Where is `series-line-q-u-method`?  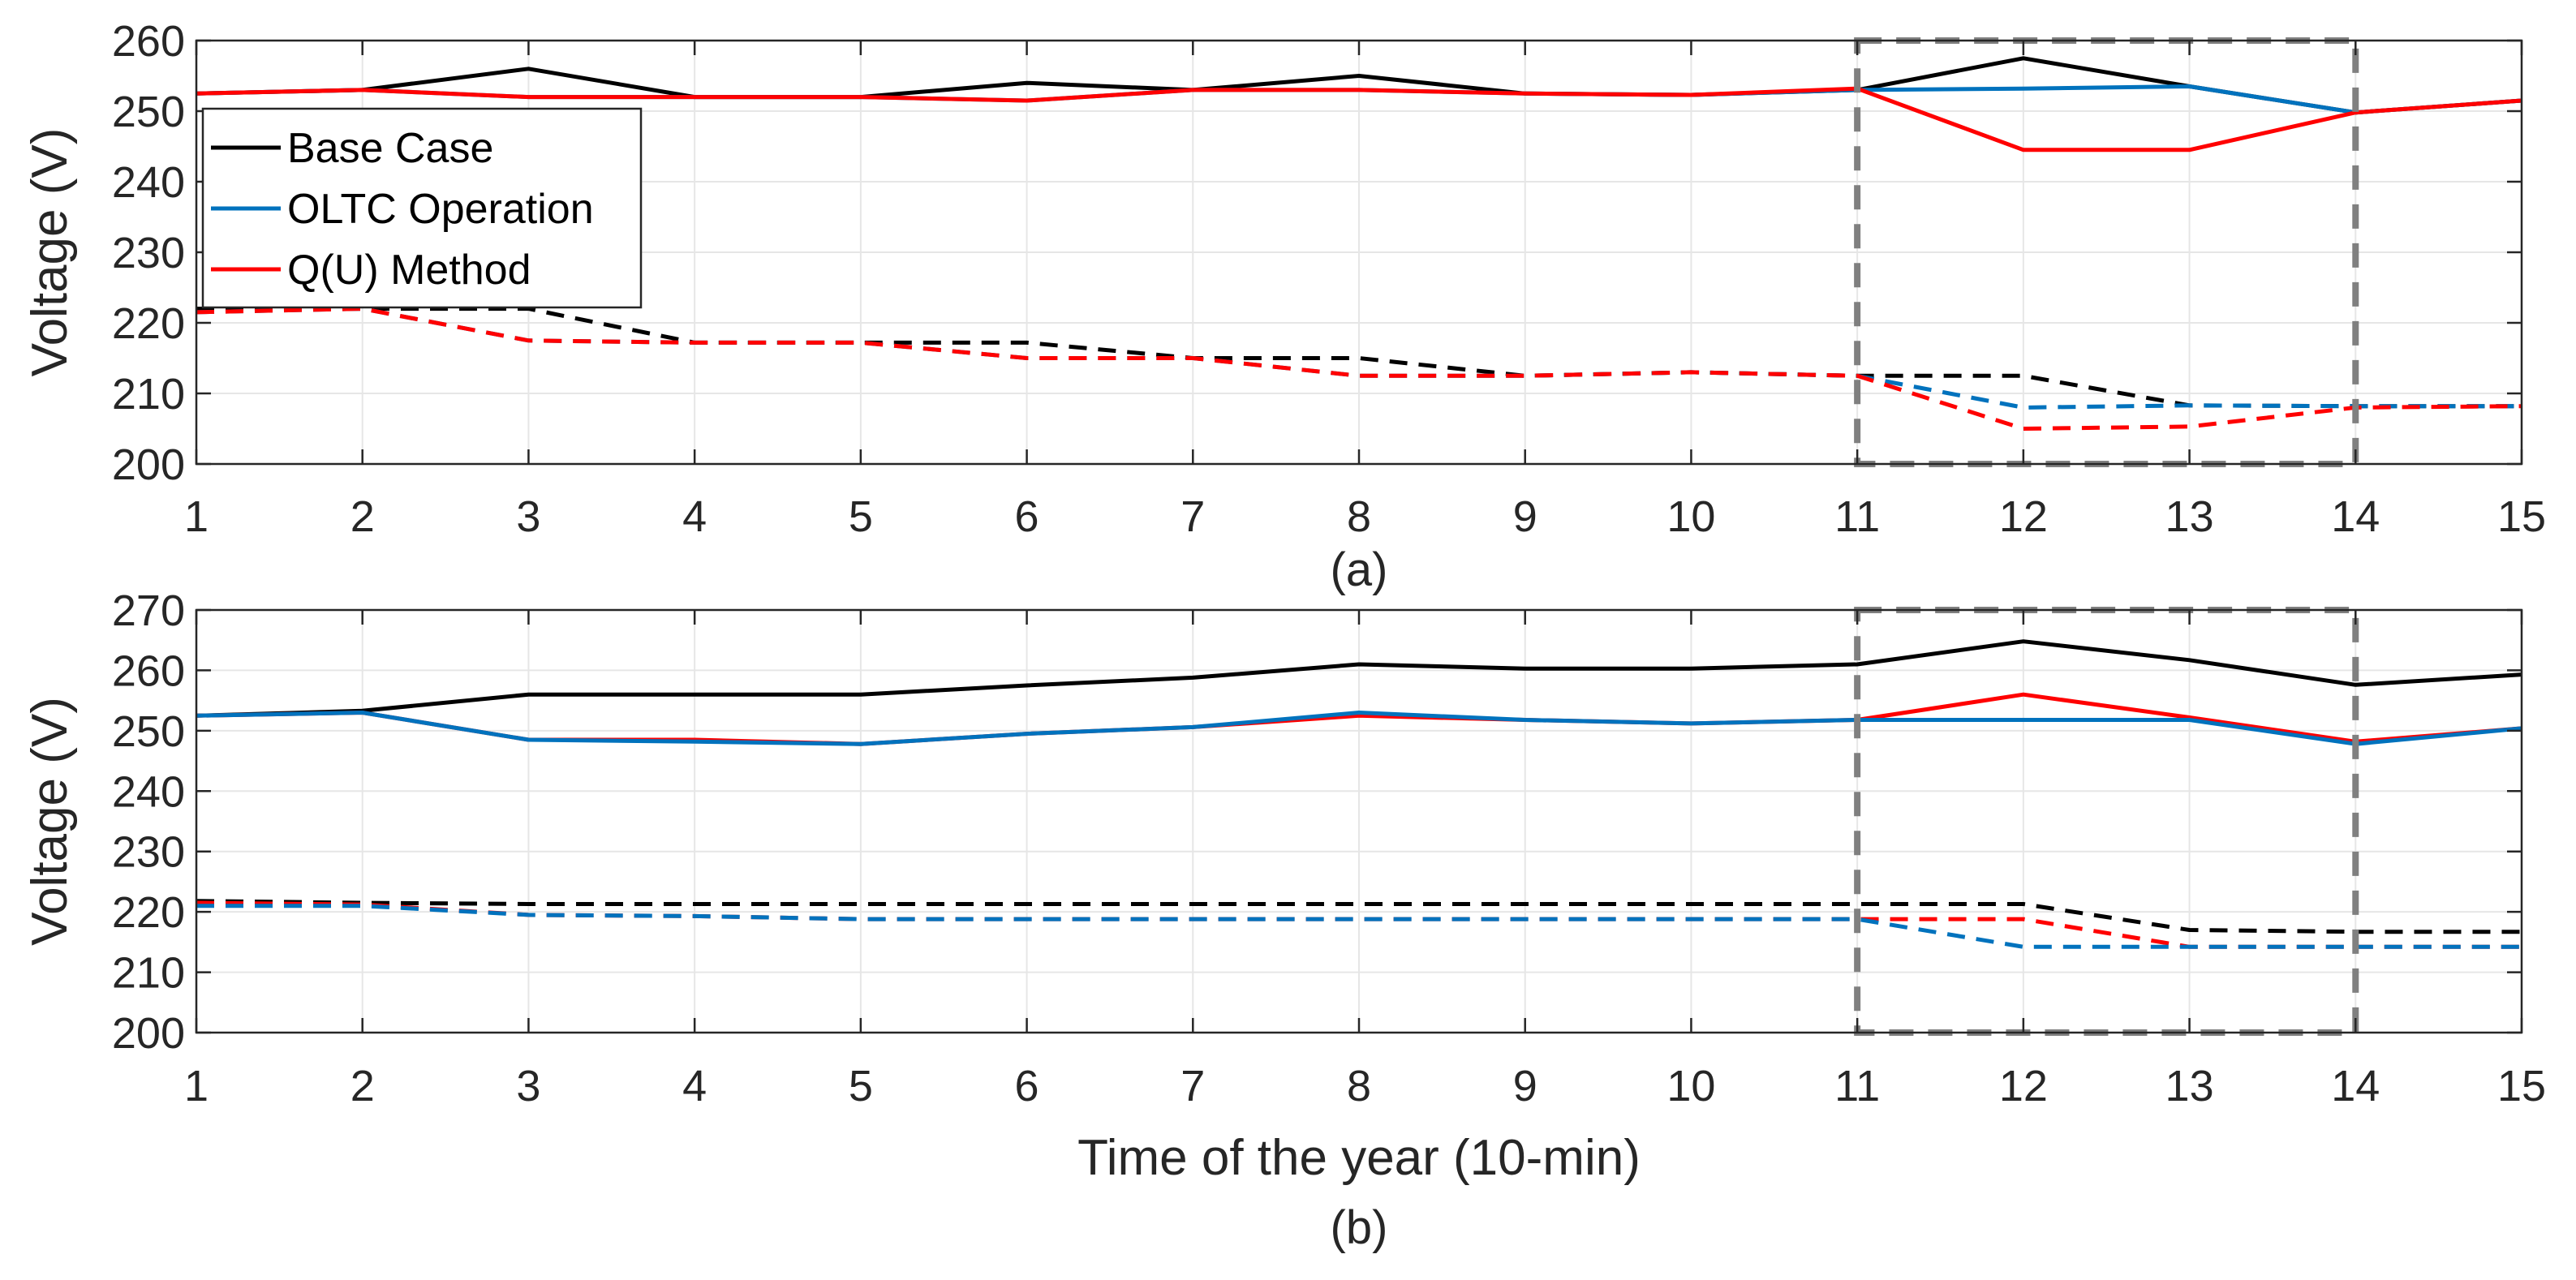 series-line-q-u-method is located at coordinates (1359, 119).